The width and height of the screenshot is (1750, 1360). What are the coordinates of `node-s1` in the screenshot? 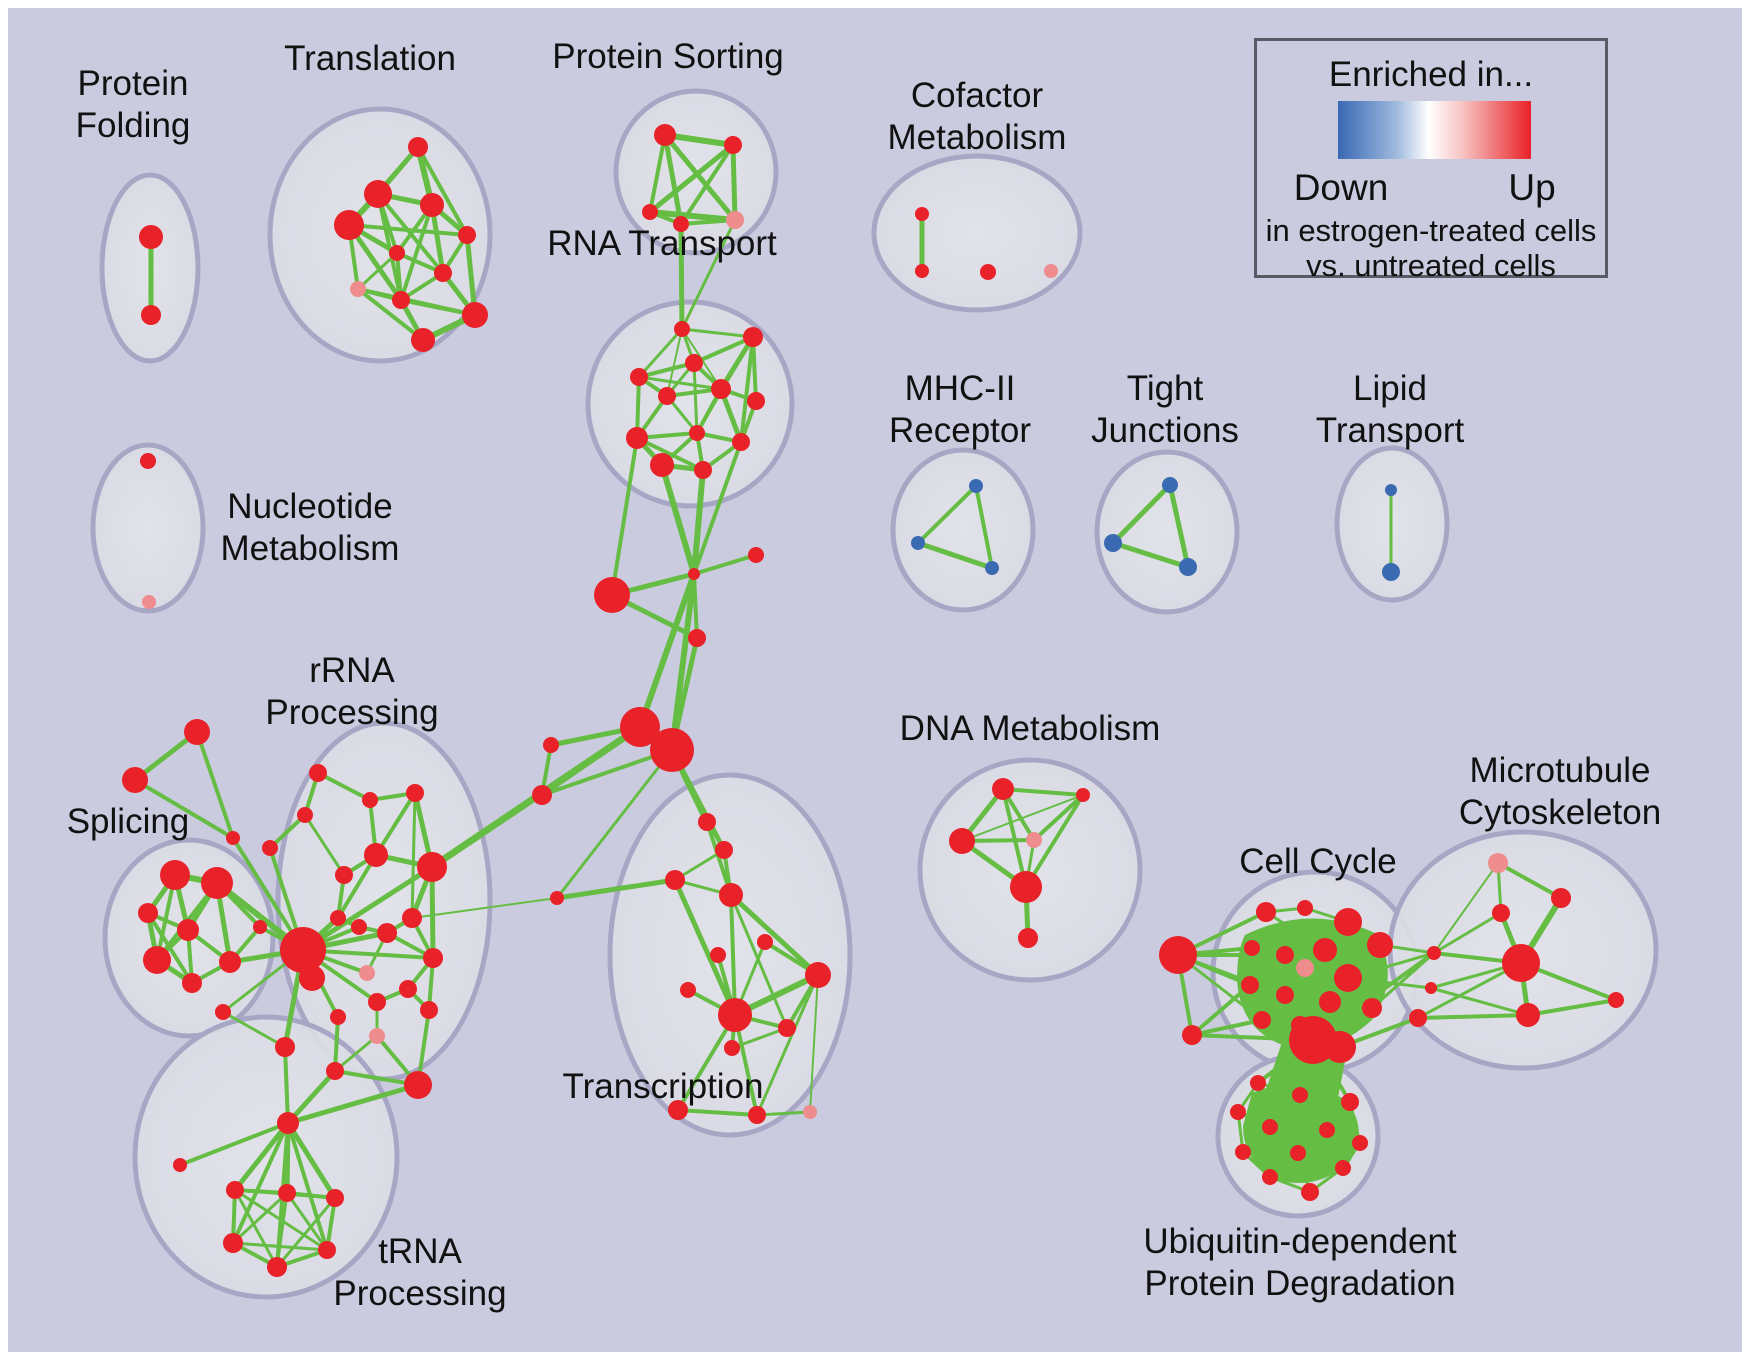 It's located at (175, 875).